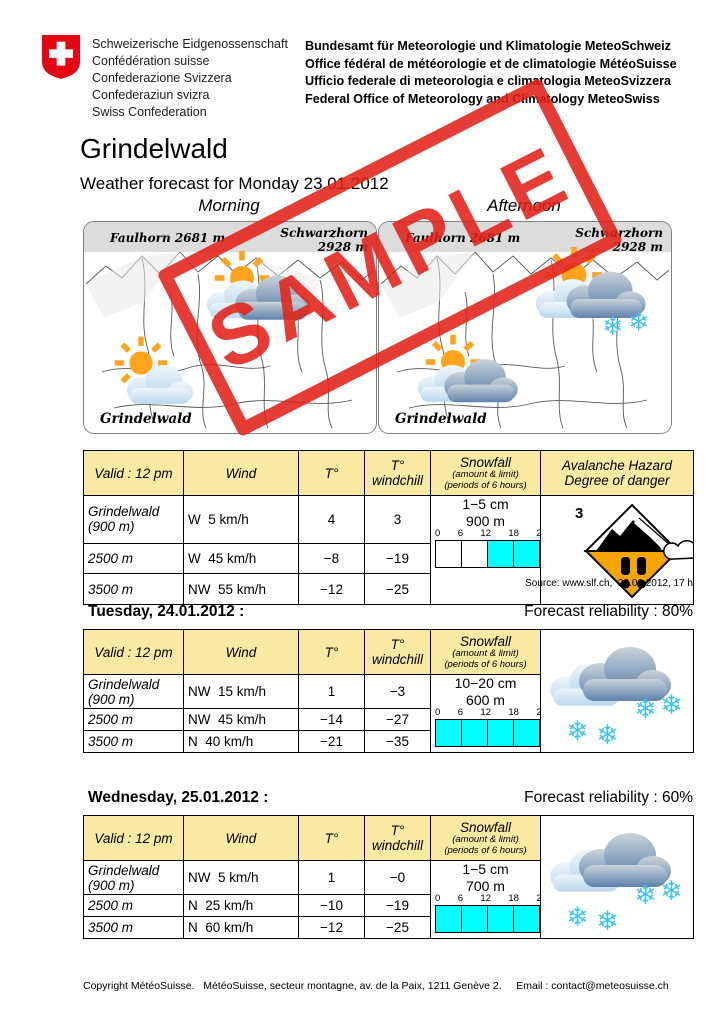 Image resolution: width=723 pixels, height=1024 pixels. I want to click on temp-cell: −8, so click(331, 558).